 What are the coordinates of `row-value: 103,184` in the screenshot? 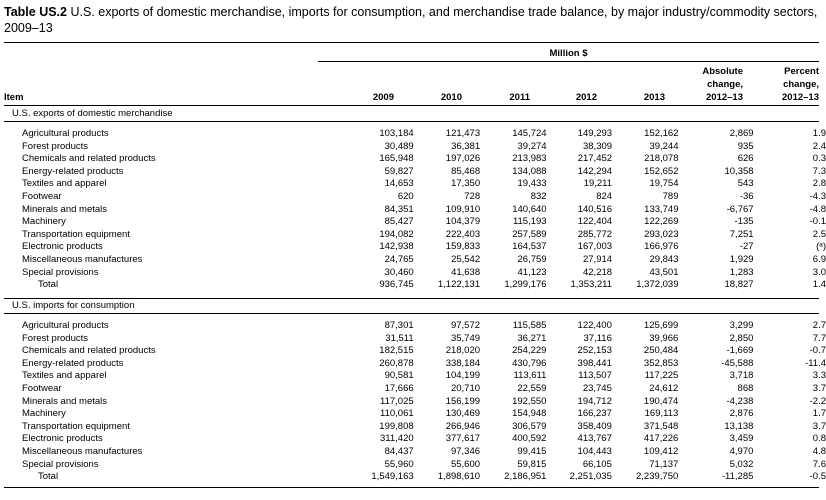 It's located at (396, 133).